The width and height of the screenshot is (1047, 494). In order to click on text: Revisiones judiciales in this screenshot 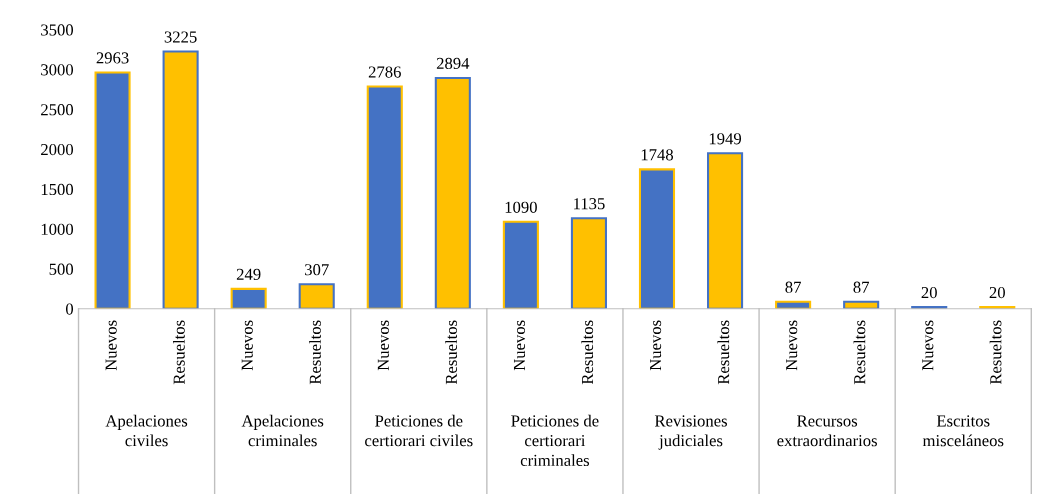, I will do `click(690, 432)`.